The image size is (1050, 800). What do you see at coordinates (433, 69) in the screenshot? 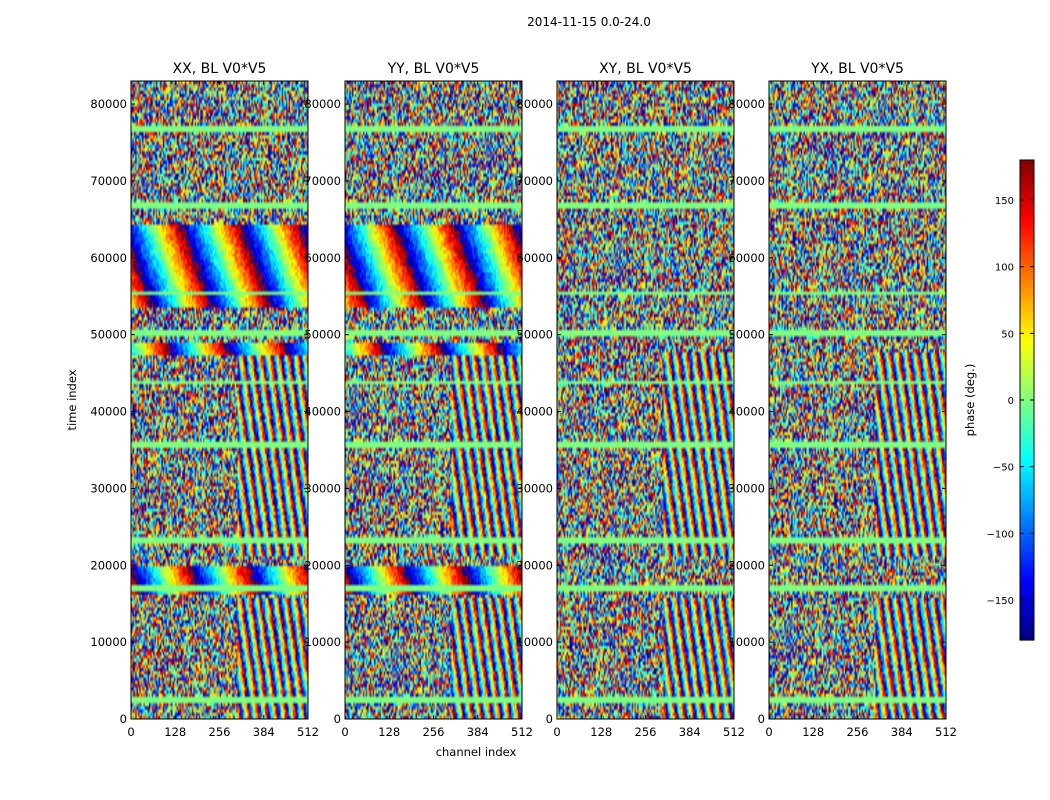
I see `panel-title: YY, BL V0*V5` at bounding box center [433, 69].